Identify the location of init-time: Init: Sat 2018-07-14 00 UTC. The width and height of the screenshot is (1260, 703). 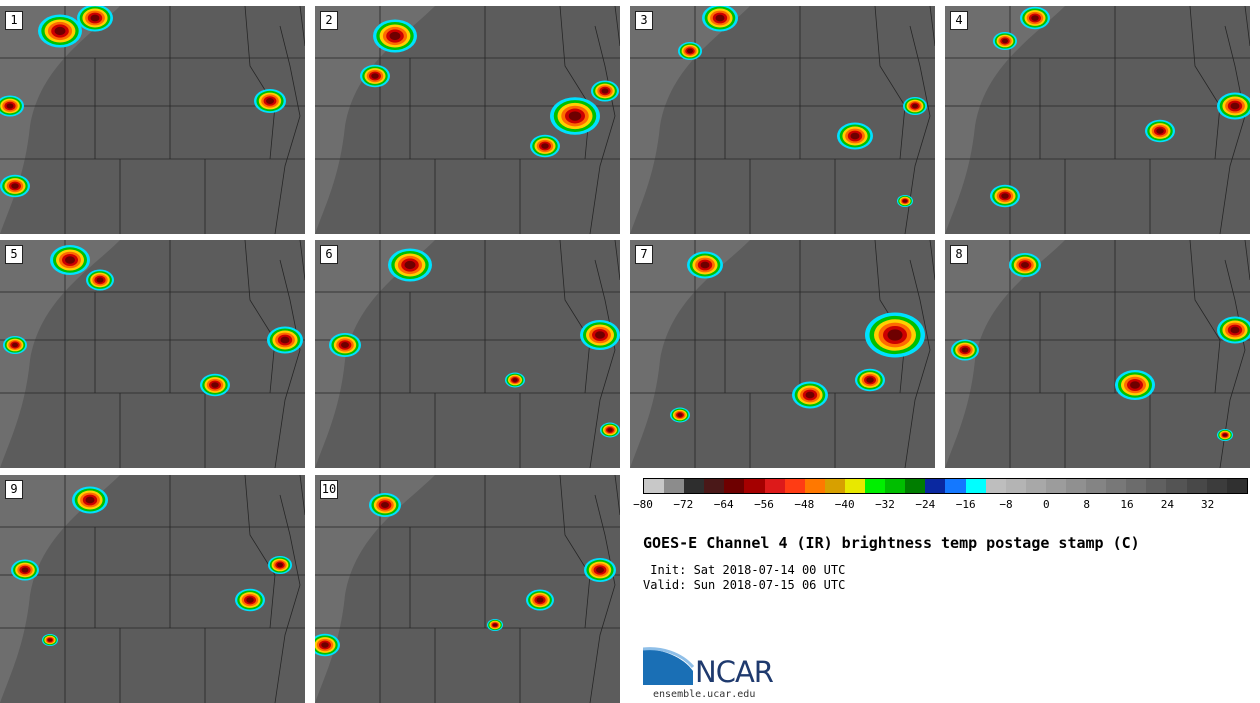
(744, 570).